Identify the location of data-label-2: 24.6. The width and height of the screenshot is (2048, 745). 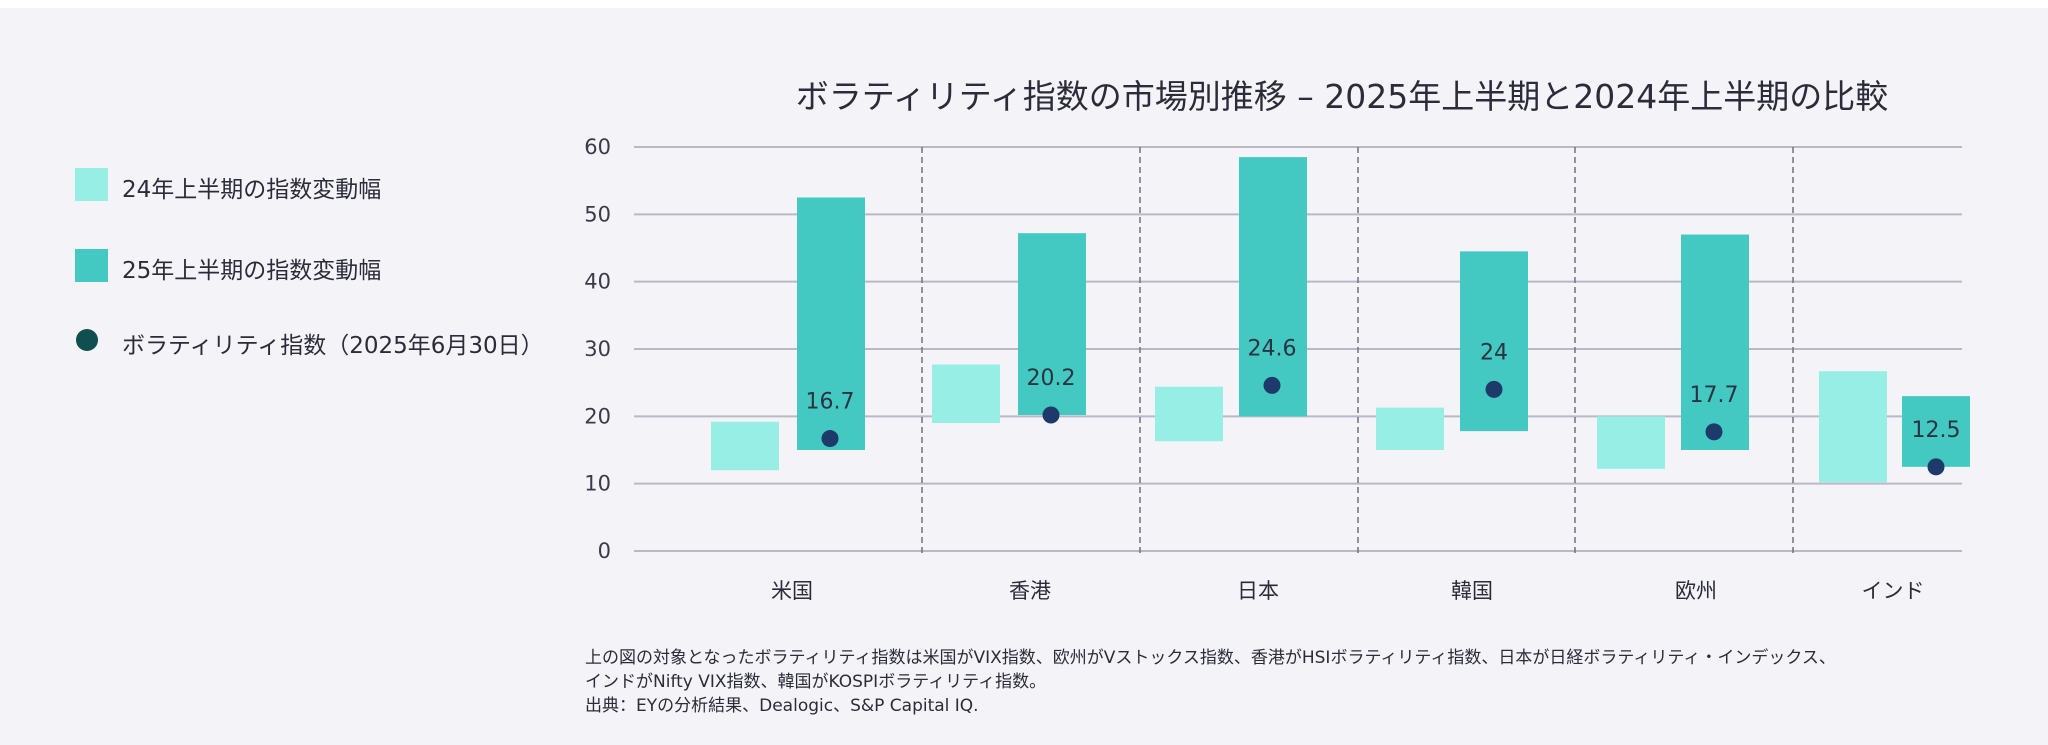
(1272, 348).